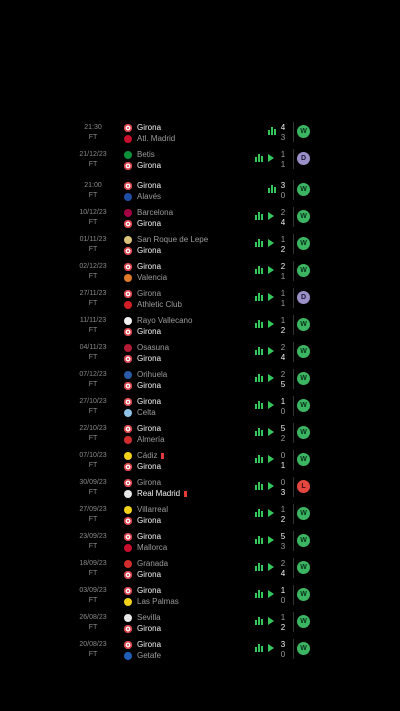  What do you see at coordinates (93, 461) in the screenshot?
I see `match-time: 07/10/23 FT` at bounding box center [93, 461].